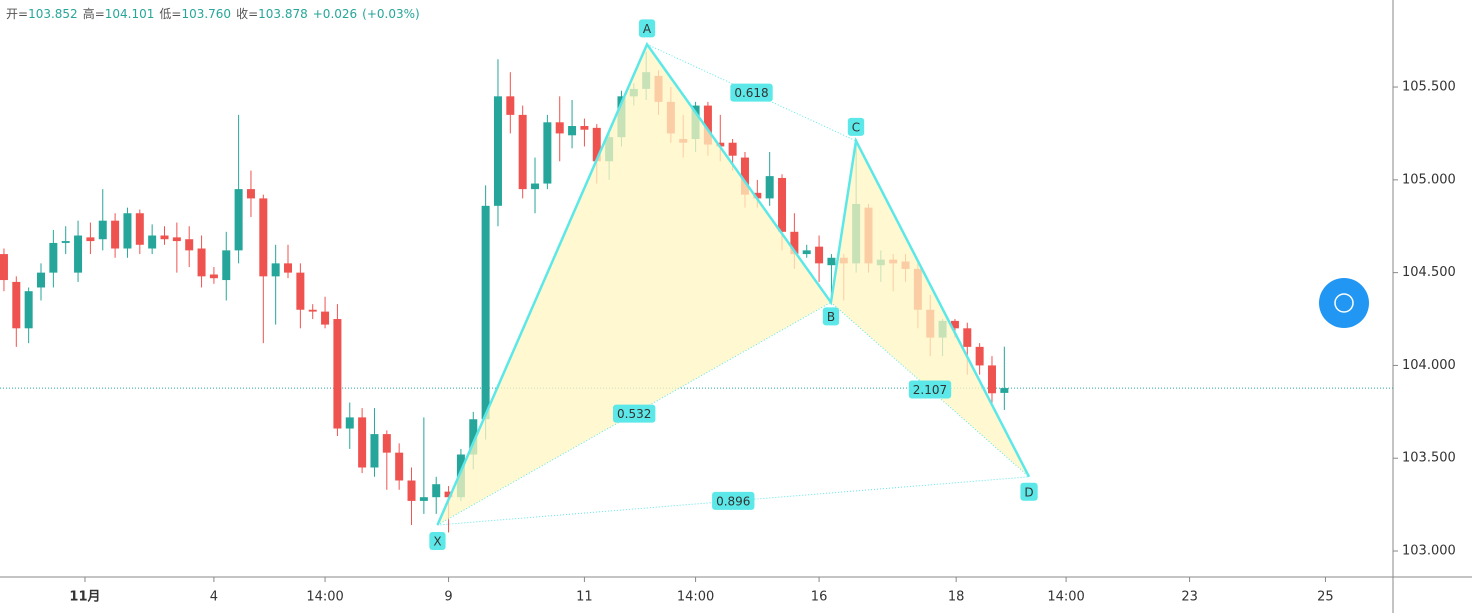 This screenshot has width=1472, height=613. Describe the element at coordinates (84, 597) in the screenshot. I see `x-tick-label: 11月` at that location.